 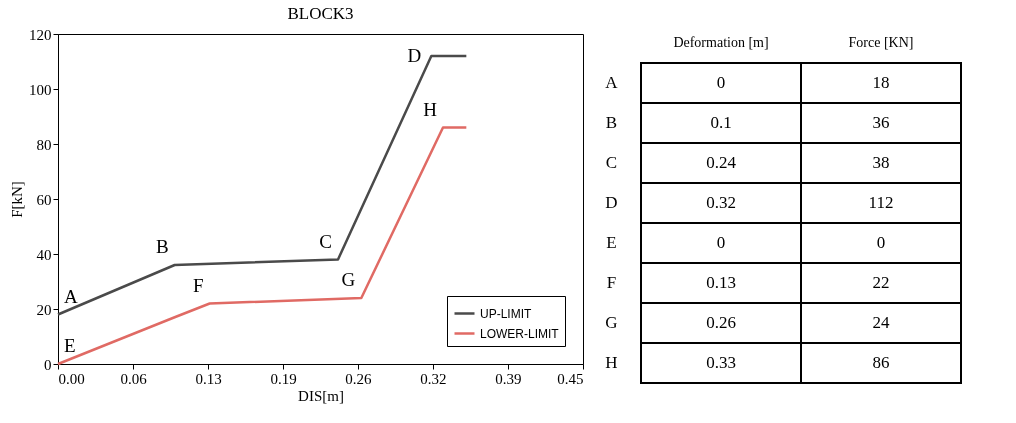 I want to click on y-tick-label: 20, so click(x=44, y=309).